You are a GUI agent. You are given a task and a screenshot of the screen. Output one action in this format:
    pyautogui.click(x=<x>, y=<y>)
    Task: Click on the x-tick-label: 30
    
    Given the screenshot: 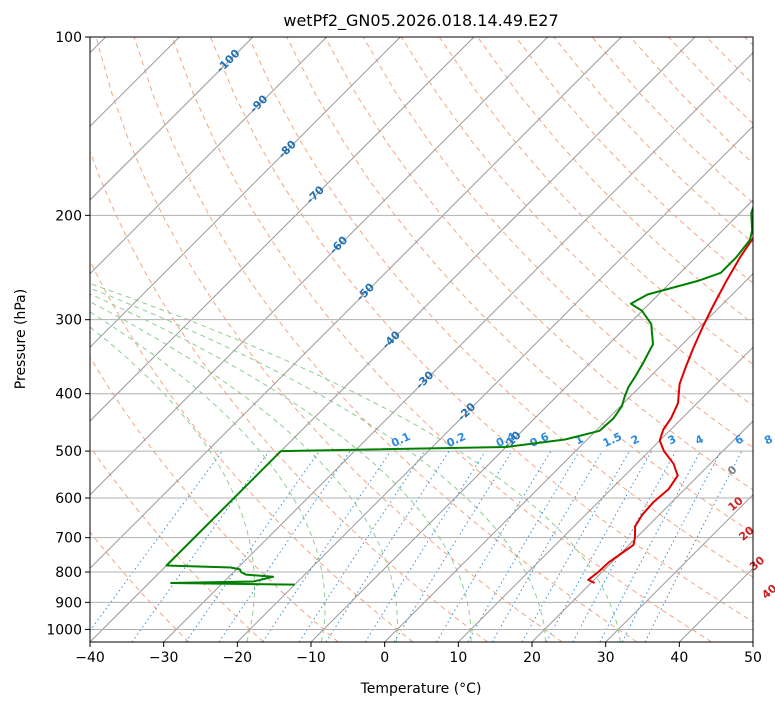 What is the action you would take?
    pyautogui.click(x=606, y=658)
    